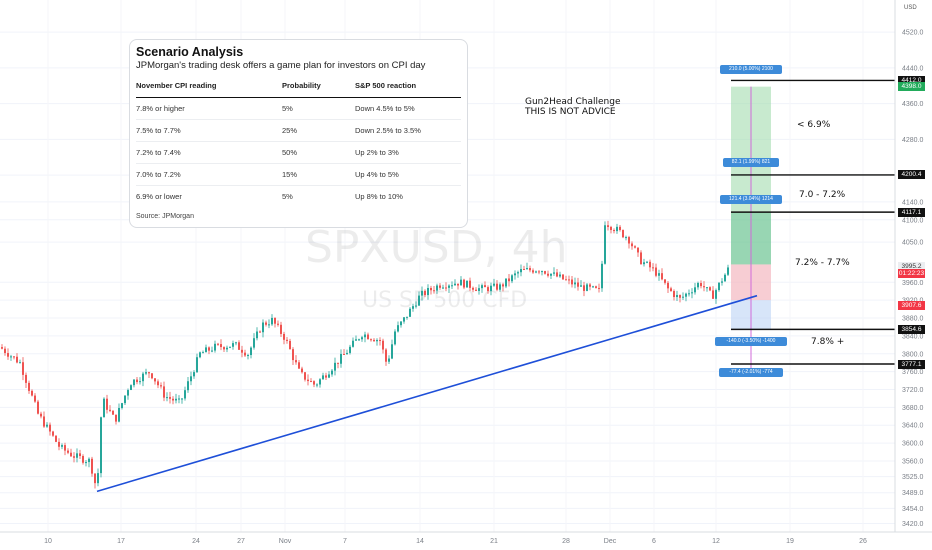 Image resolution: width=932 pixels, height=550 pixels. Describe the element at coordinates (913, 390) in the screenshot. I see `y-tick-label: 3720.0` at that location.